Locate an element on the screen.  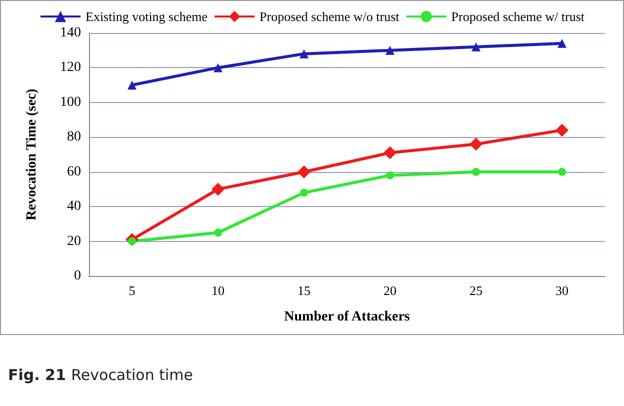
x-tick-label: 25 is located at coordinates (476, 290).